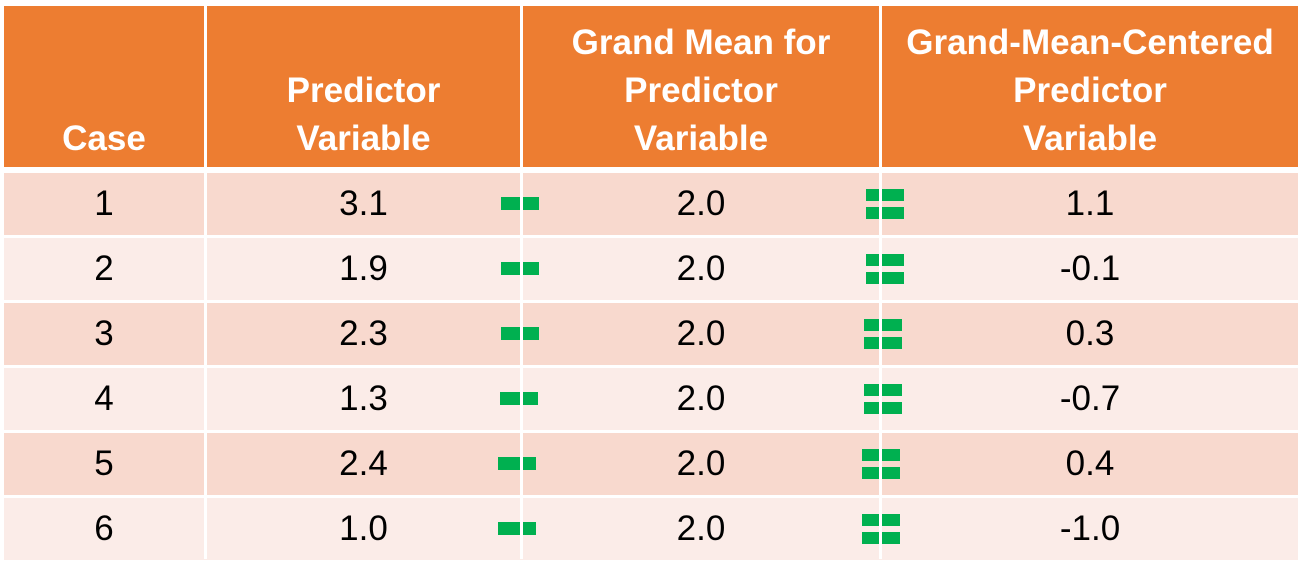  What do you see at coordinates (1090, 333) in the screenshot?
I see `centered-cell: 0.3` at bounding box center [1090, 333].